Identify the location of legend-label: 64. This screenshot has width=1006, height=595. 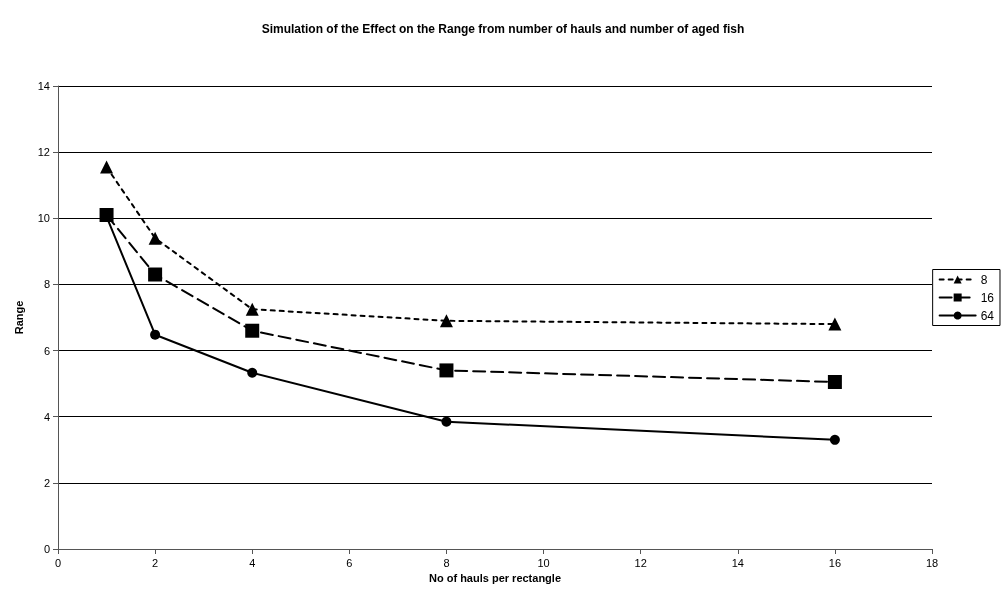
(987, 315).